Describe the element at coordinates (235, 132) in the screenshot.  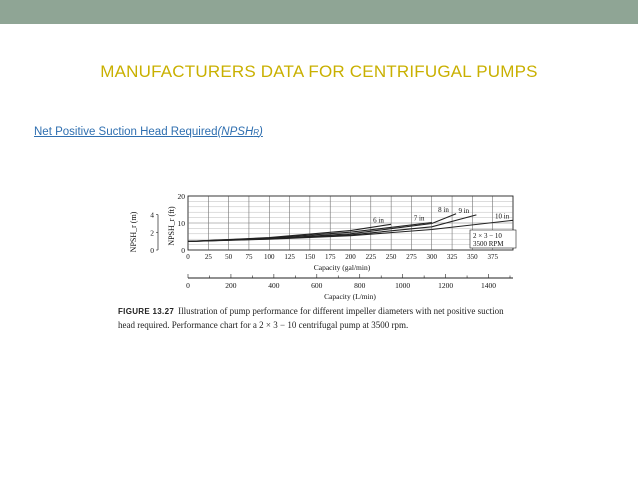
I see `subtitle-abbr-open: (NPSH` at that location.